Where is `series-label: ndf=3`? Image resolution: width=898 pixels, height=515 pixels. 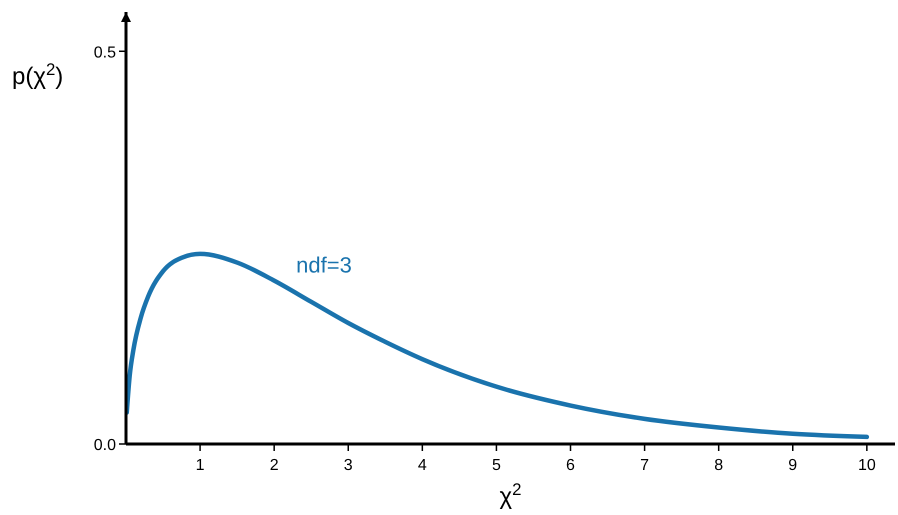 series-label: ndf=3 is located at coordinates (324, 265).